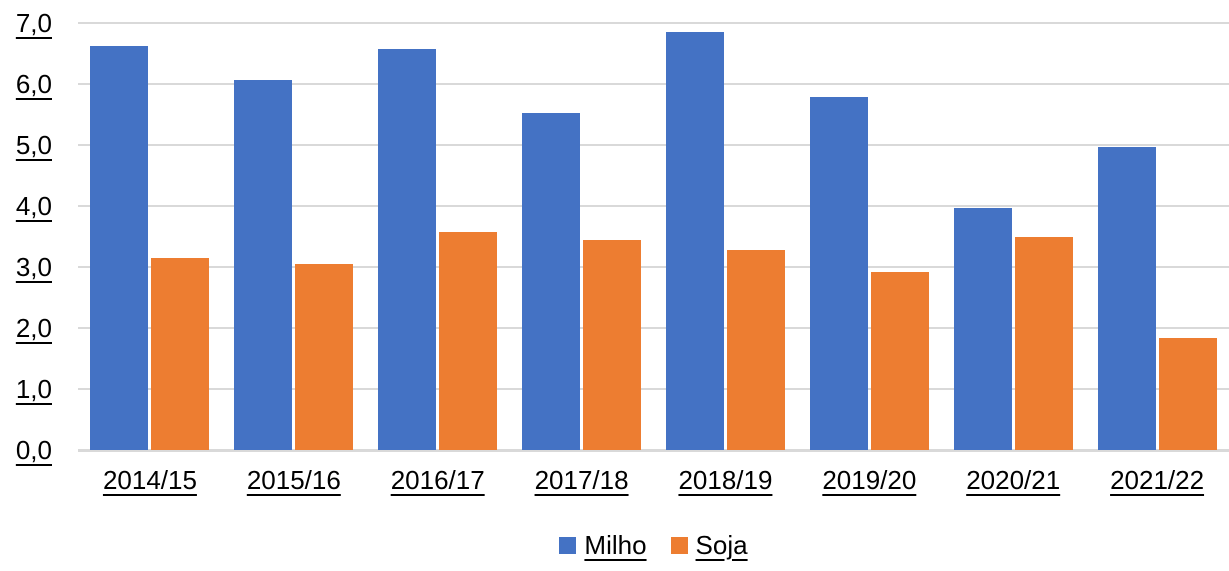 The width and height of the screenshot is (1229, 571). Describe the element at coordinates (33, 267) in the screenshot. I see `y-axis-tick-label-3-0: 3,0` at that location.